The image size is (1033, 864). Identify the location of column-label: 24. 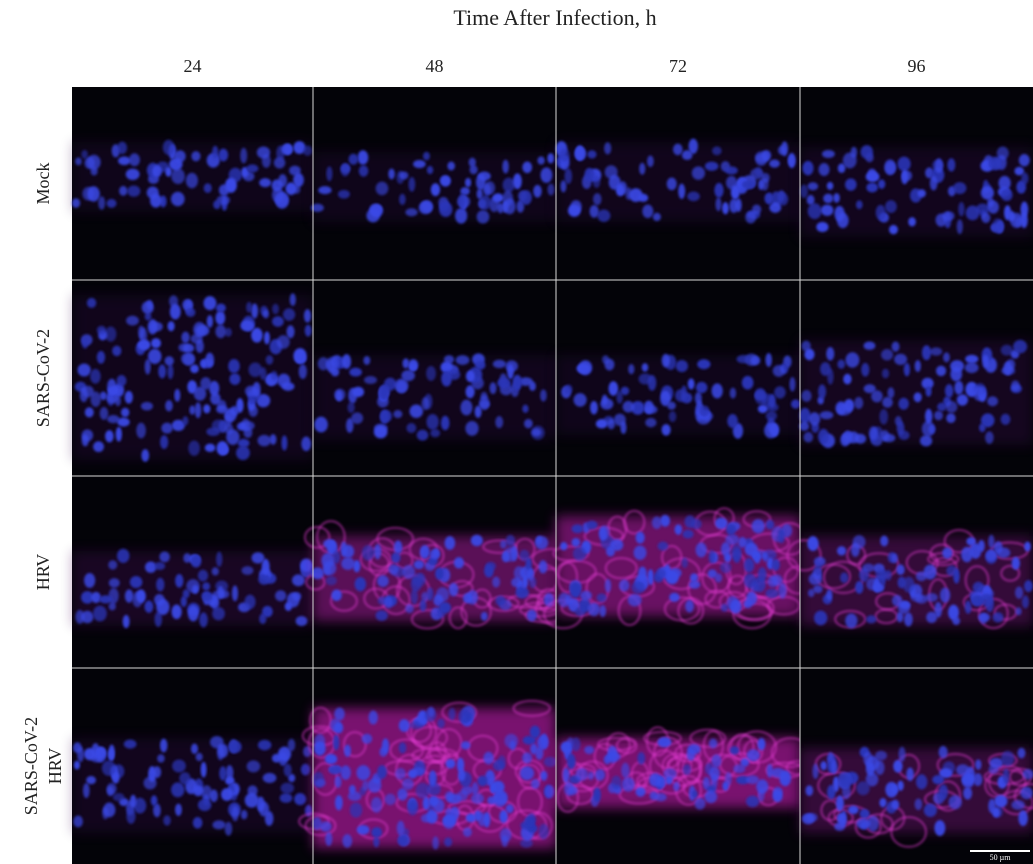
(193, 66).